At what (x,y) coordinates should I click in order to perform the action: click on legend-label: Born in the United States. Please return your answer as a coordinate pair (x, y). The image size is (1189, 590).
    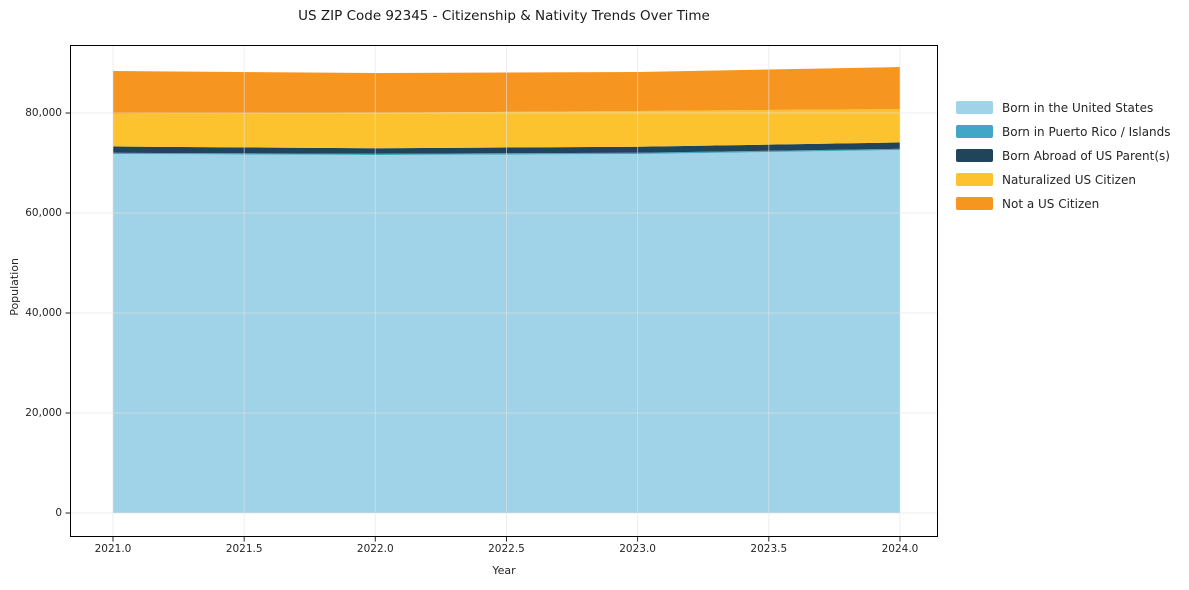
    Looking at the image, I should click on (1078, 107).